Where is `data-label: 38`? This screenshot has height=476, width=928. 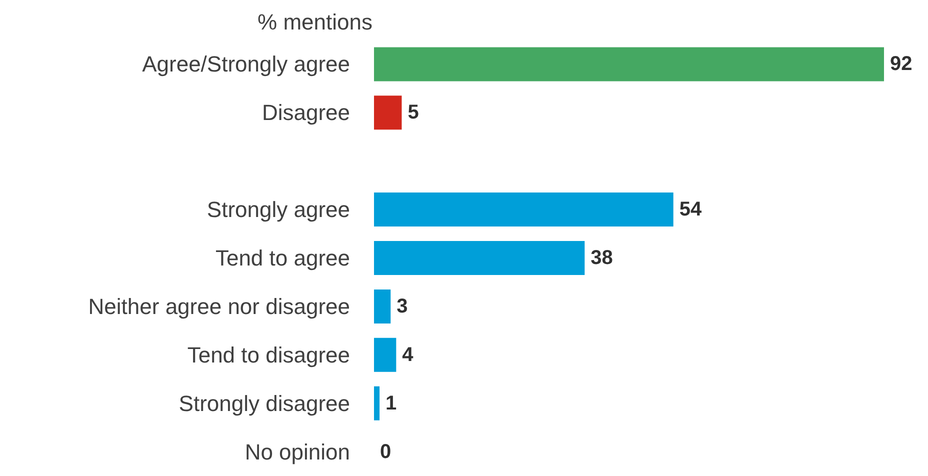
data-label: 38 is located at coordinates (601, 258).